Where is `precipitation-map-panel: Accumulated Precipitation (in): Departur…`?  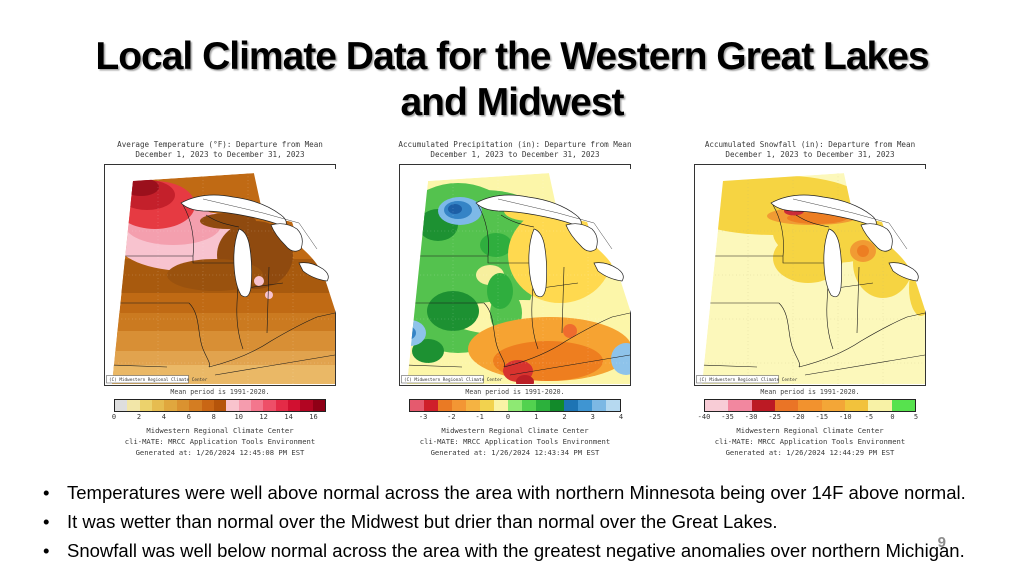 precipitation-map-panel: Accumulated Precipitation (in): Departur… is located at coordinates (515, 299).